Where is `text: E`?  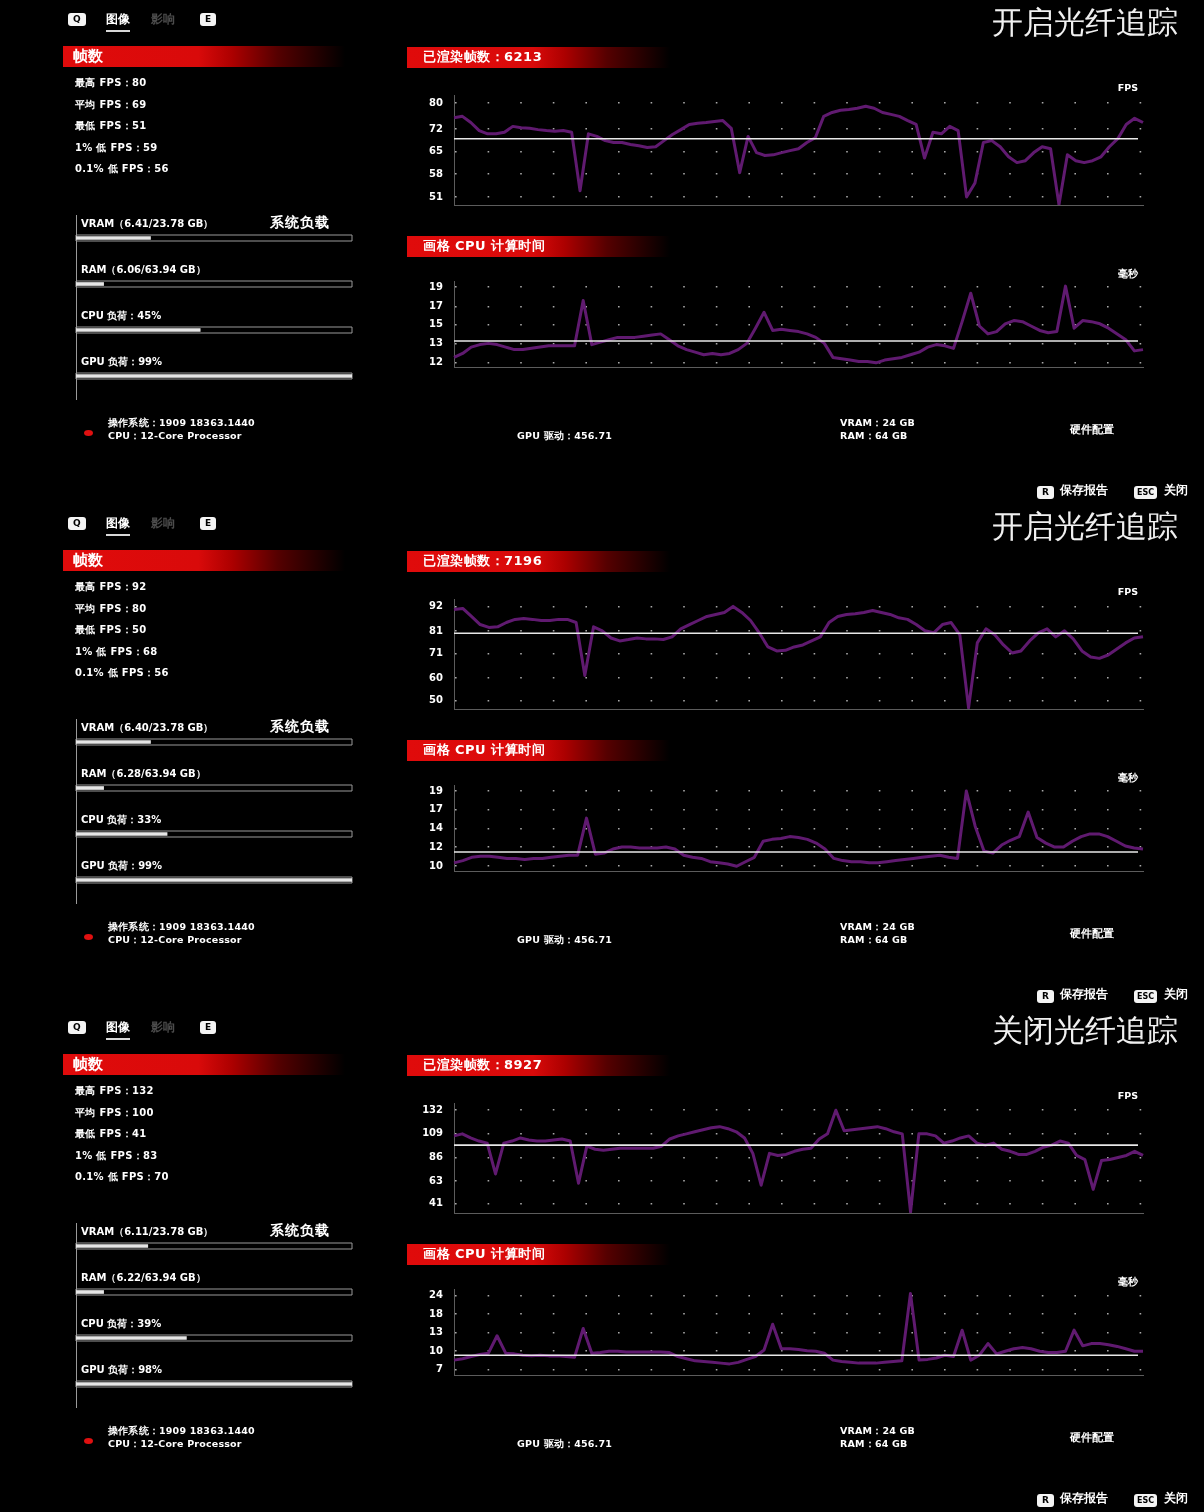 text: E is located at coordinates (208, 523).